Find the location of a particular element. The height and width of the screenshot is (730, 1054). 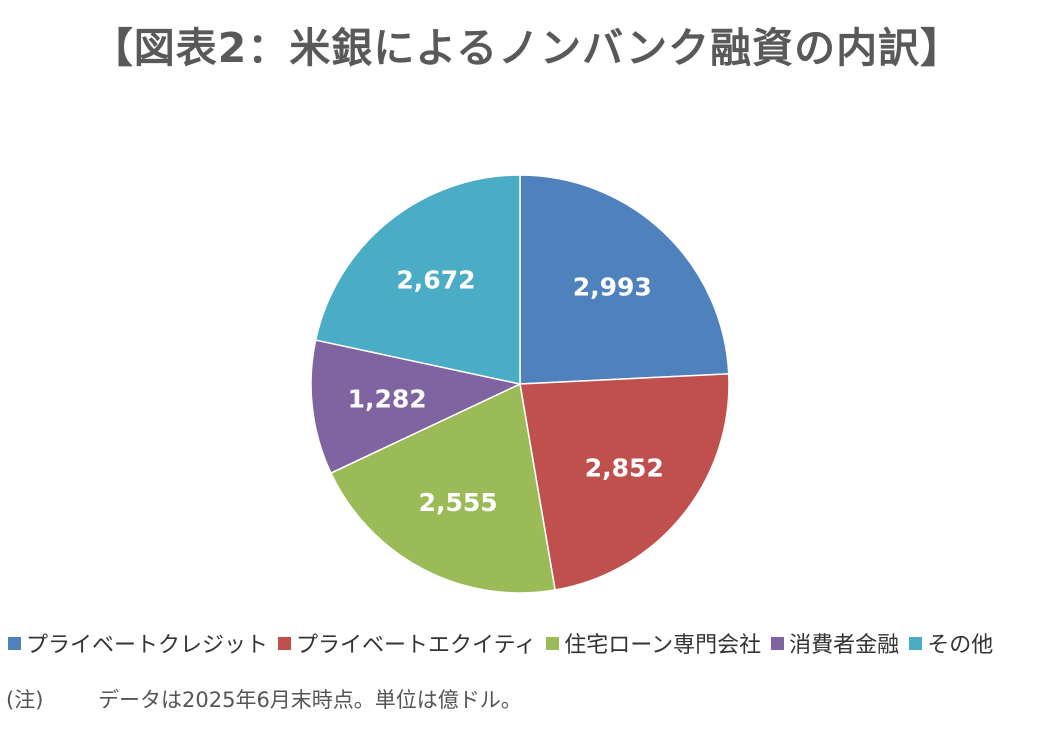

legend-item-other: その他 is located at coordinates (951, 643).